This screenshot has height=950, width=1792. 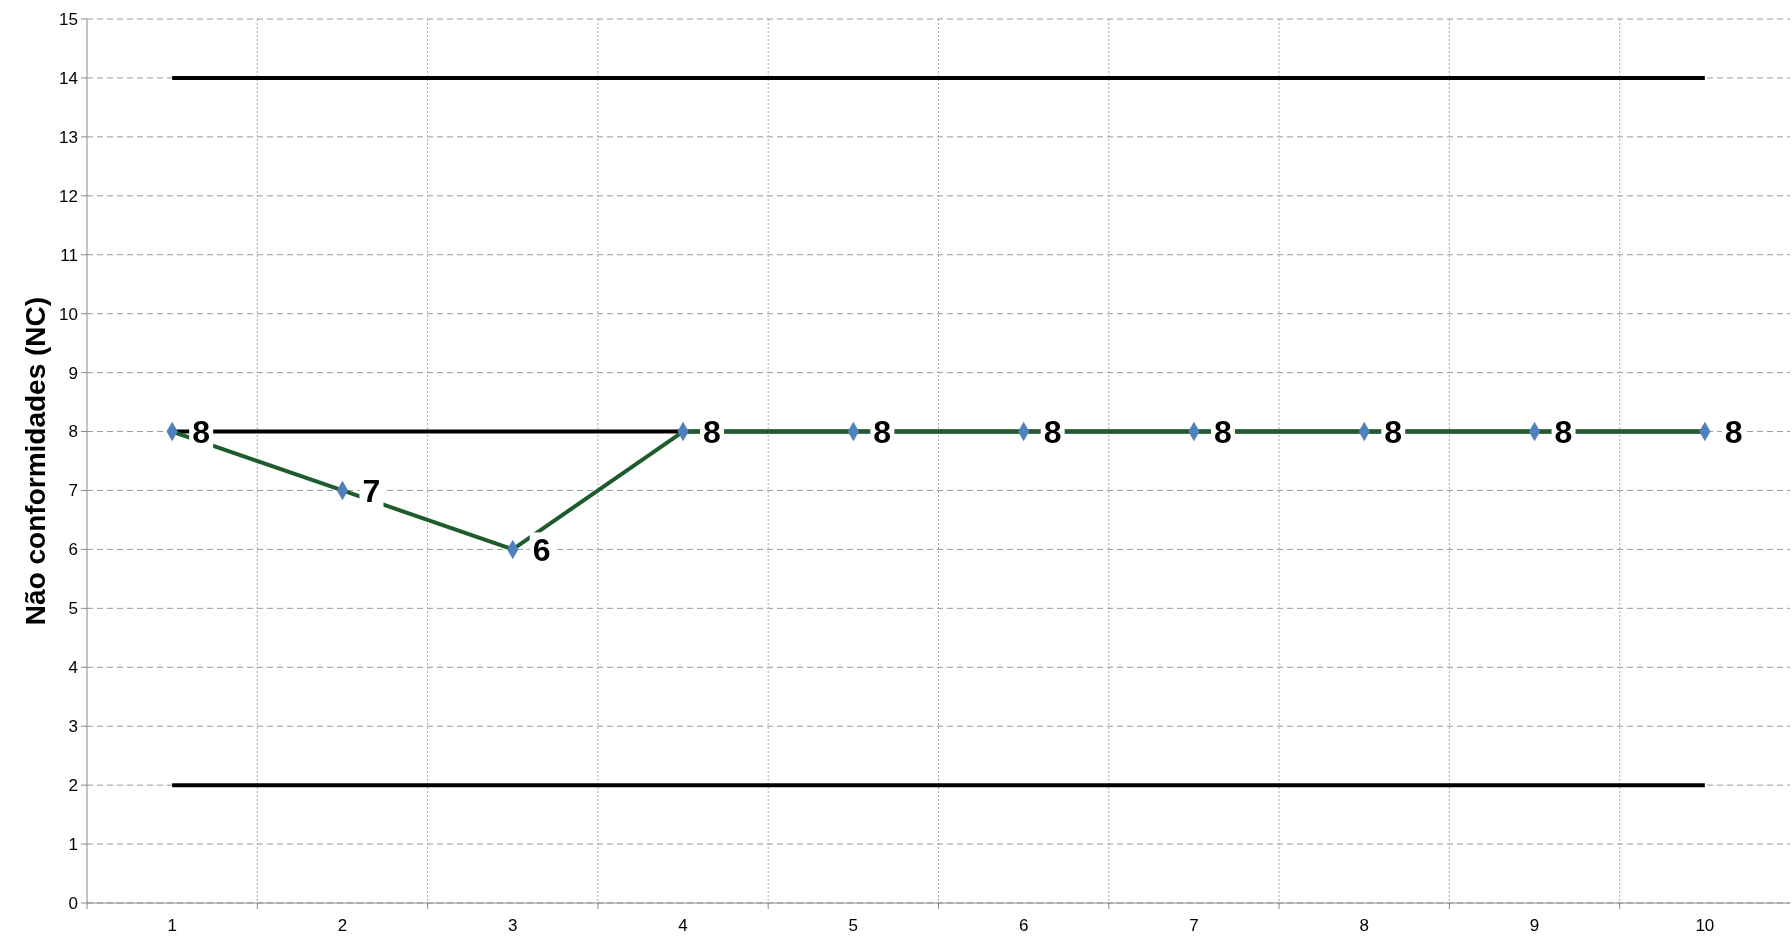 I want to click on y-tick-label: 13, so click(x=68, y=137).